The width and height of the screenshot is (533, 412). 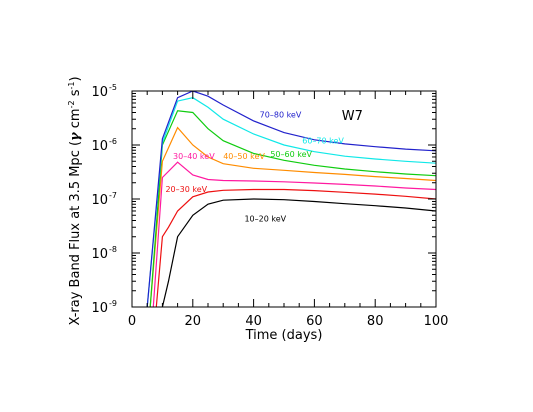 What do you see at coordinates (375, 321) in the screenshot?
I see `x-tick-label: 80` at bounding box center [375, 321].